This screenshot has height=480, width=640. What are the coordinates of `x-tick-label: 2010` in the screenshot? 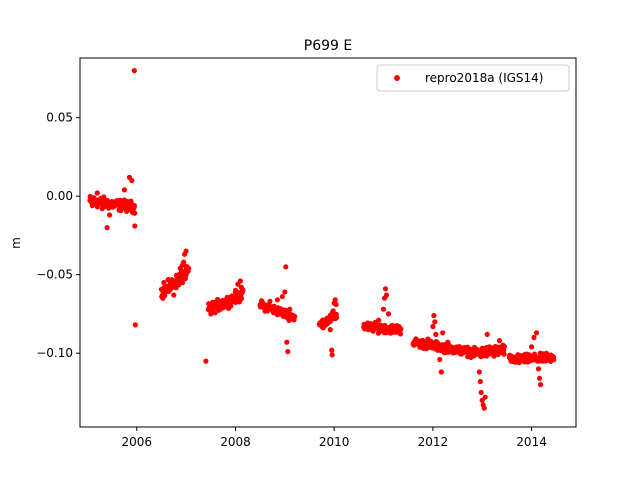 It's located at (334, 442).